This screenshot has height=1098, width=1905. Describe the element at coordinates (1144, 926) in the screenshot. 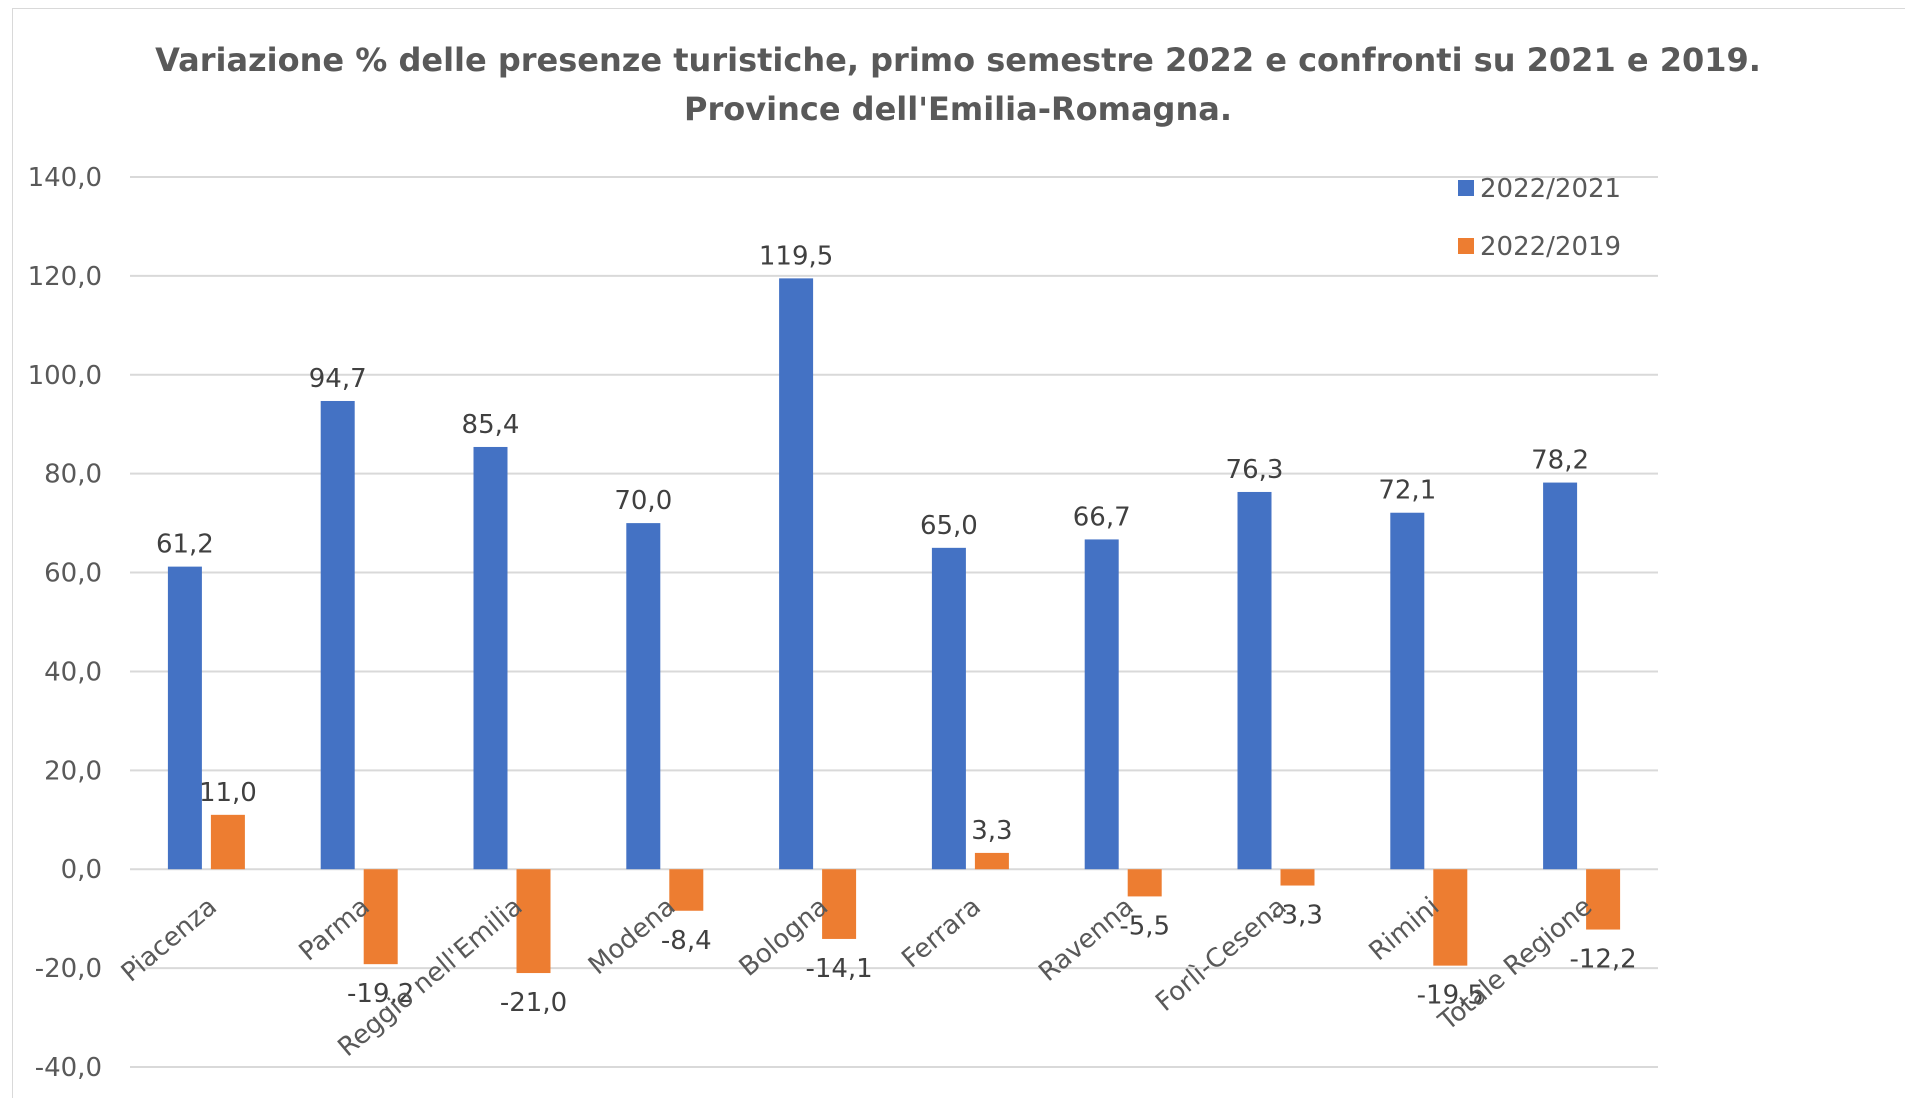

I see `data-label-2022-2019: -5,5` at that location.